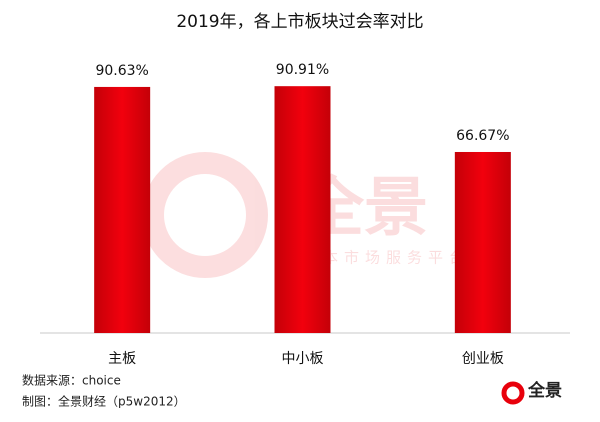  Describe the element at coordinates (71, 380) in the screenshot. I see `source-note: 数据来源：choice` at that location.